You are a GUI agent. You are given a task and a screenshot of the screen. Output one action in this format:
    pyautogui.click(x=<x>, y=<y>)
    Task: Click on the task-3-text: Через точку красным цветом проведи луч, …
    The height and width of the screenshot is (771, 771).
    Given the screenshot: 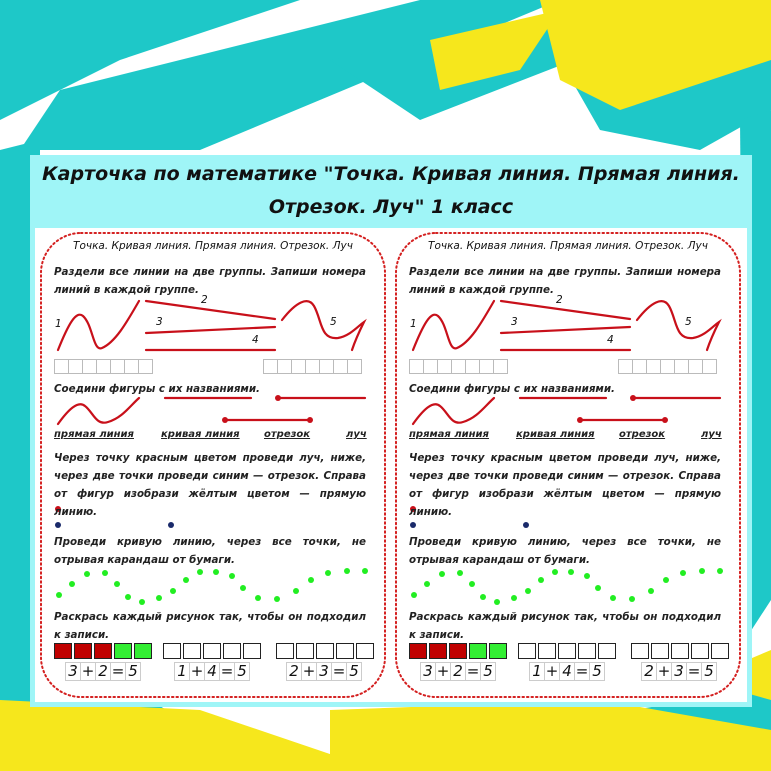 What is the action you would take?
    pyautogui.click(x=210, y=485)
    